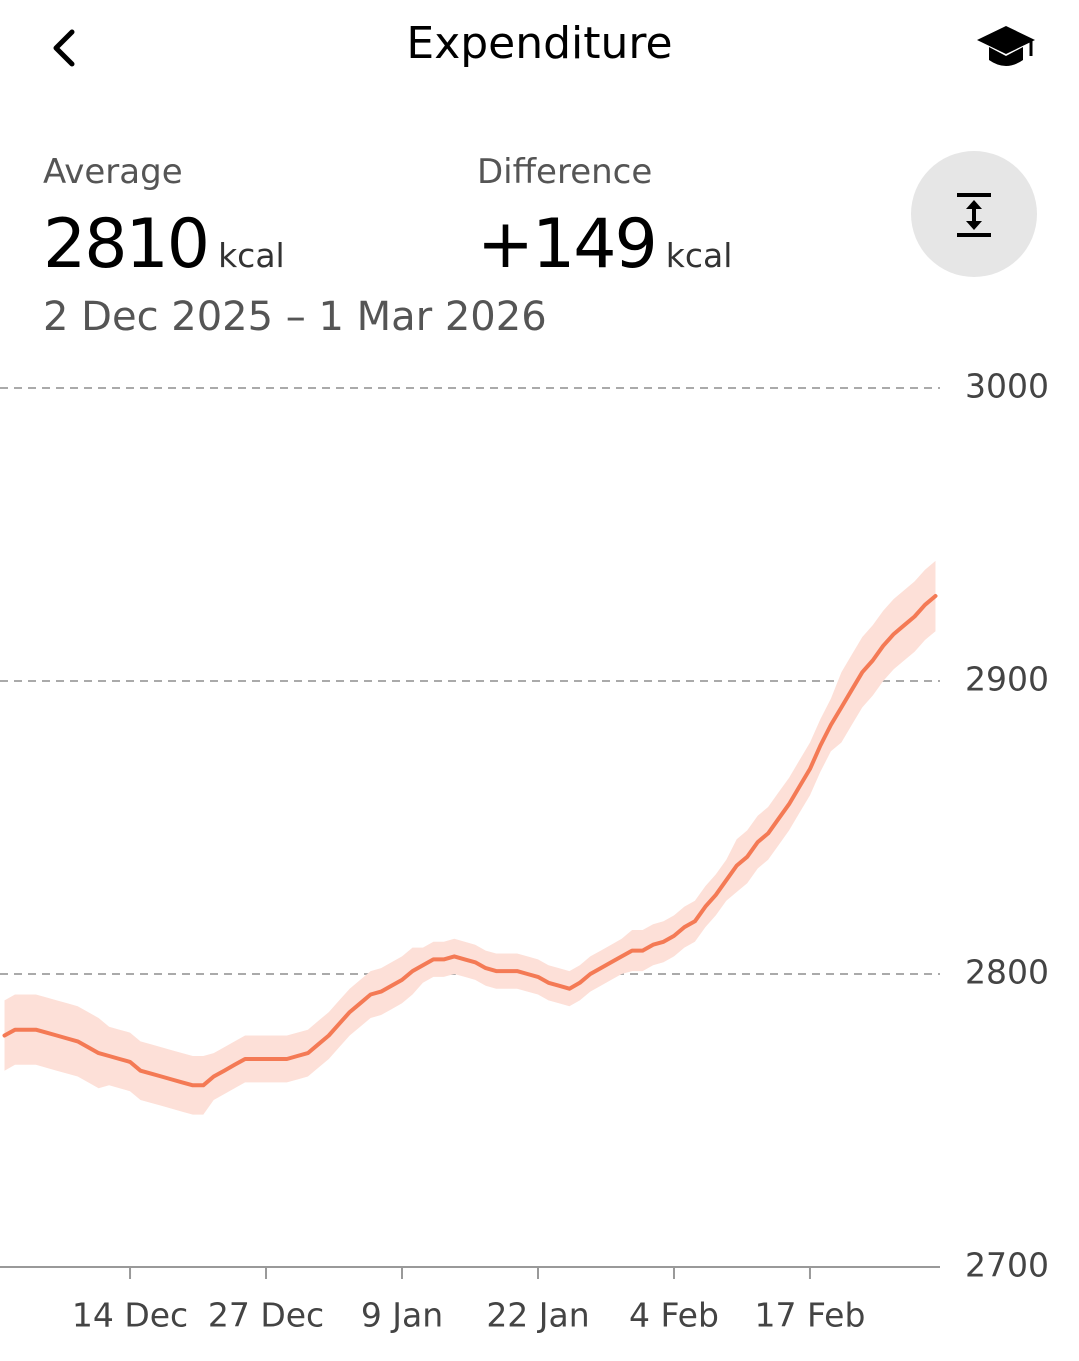 This screenshot has height=1361, width=1079. What do you see at coordinates (1006, 56) in the screenshot?
I see `cap-icon-base` at bounding box center [1006, 56].